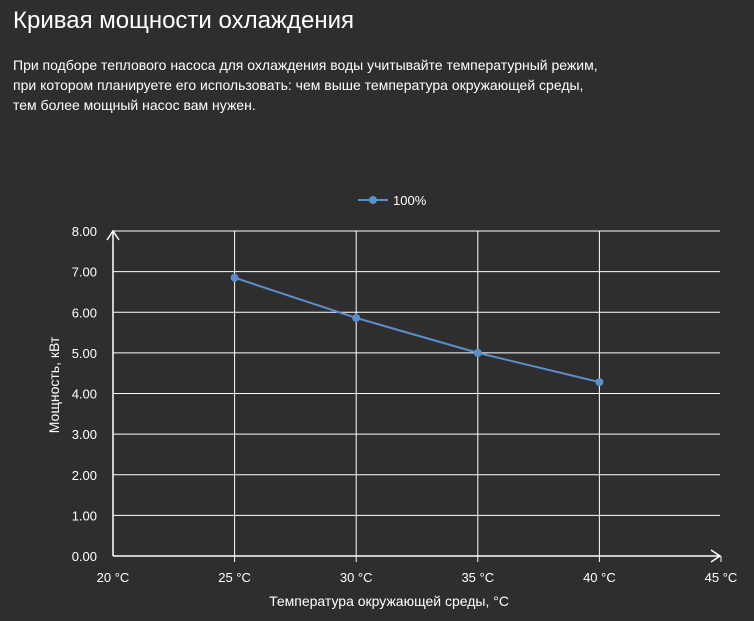 This screenshot has height=621, width=754. What do you see at coordinates (234, 577) in the screenshot?
I see `x-tick-label: 25 °C` at bounding box center [234, 577].